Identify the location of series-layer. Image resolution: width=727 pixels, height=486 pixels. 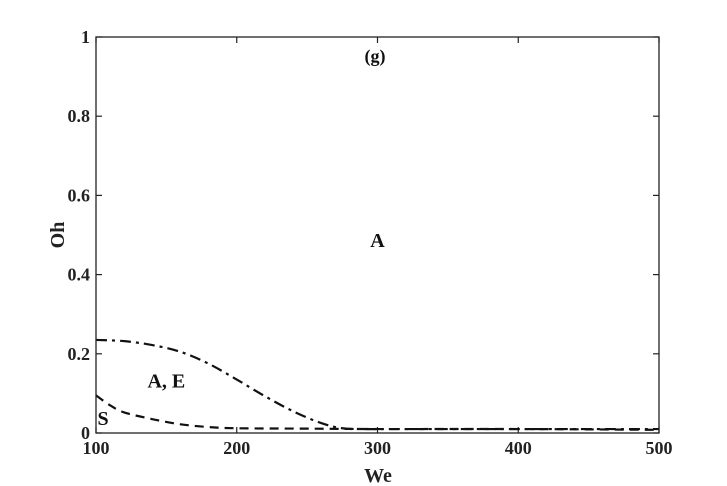
(377, 384).